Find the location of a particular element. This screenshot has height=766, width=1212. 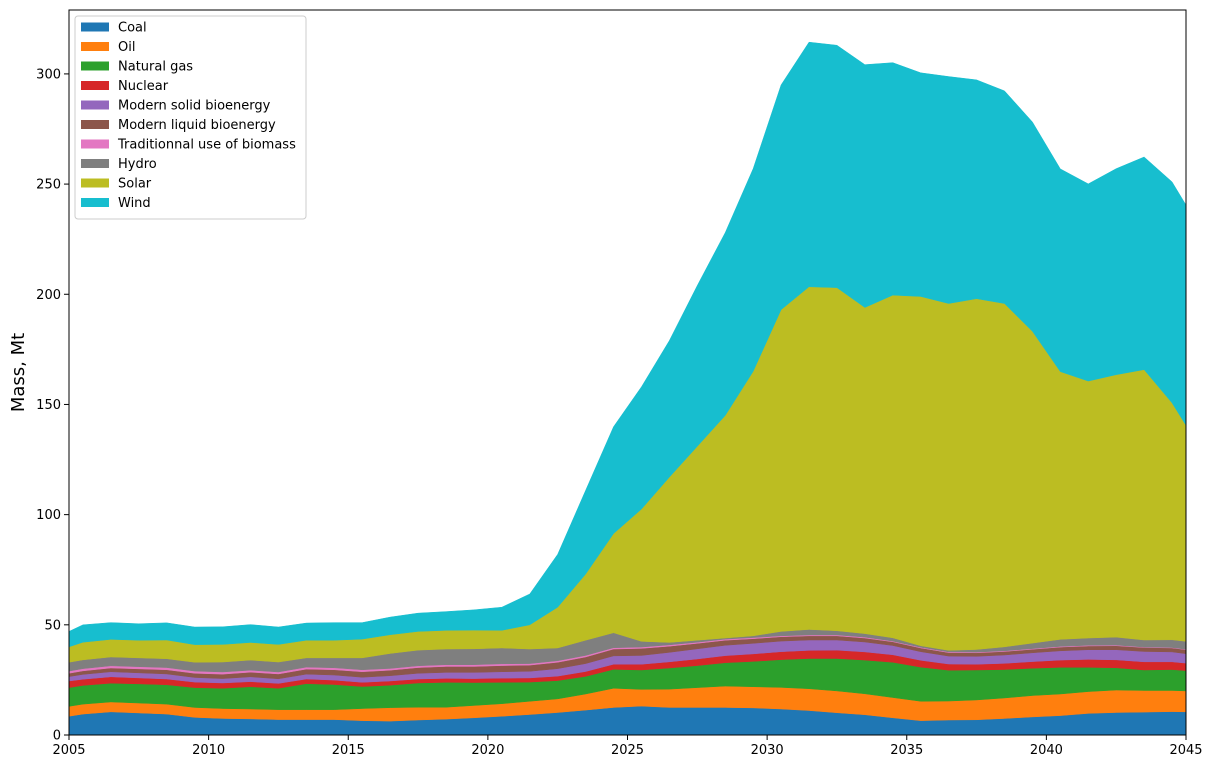

legend-swatch-hydro is located at coordinates (95, 163).